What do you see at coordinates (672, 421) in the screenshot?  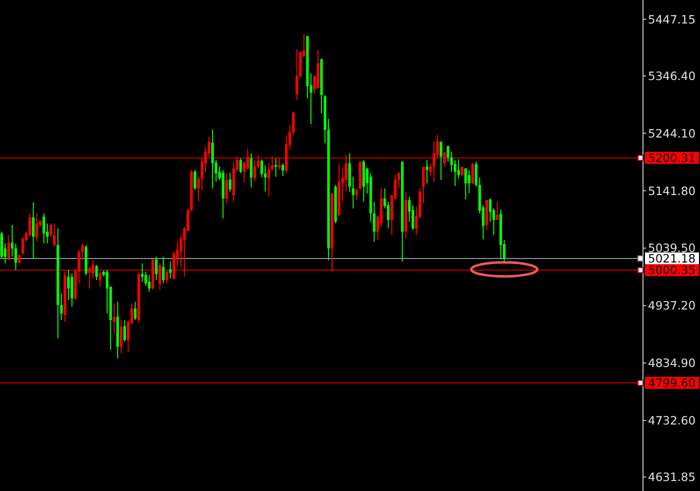 I see `y-tick-label: 4732.60` at bounding box center [672, 421].